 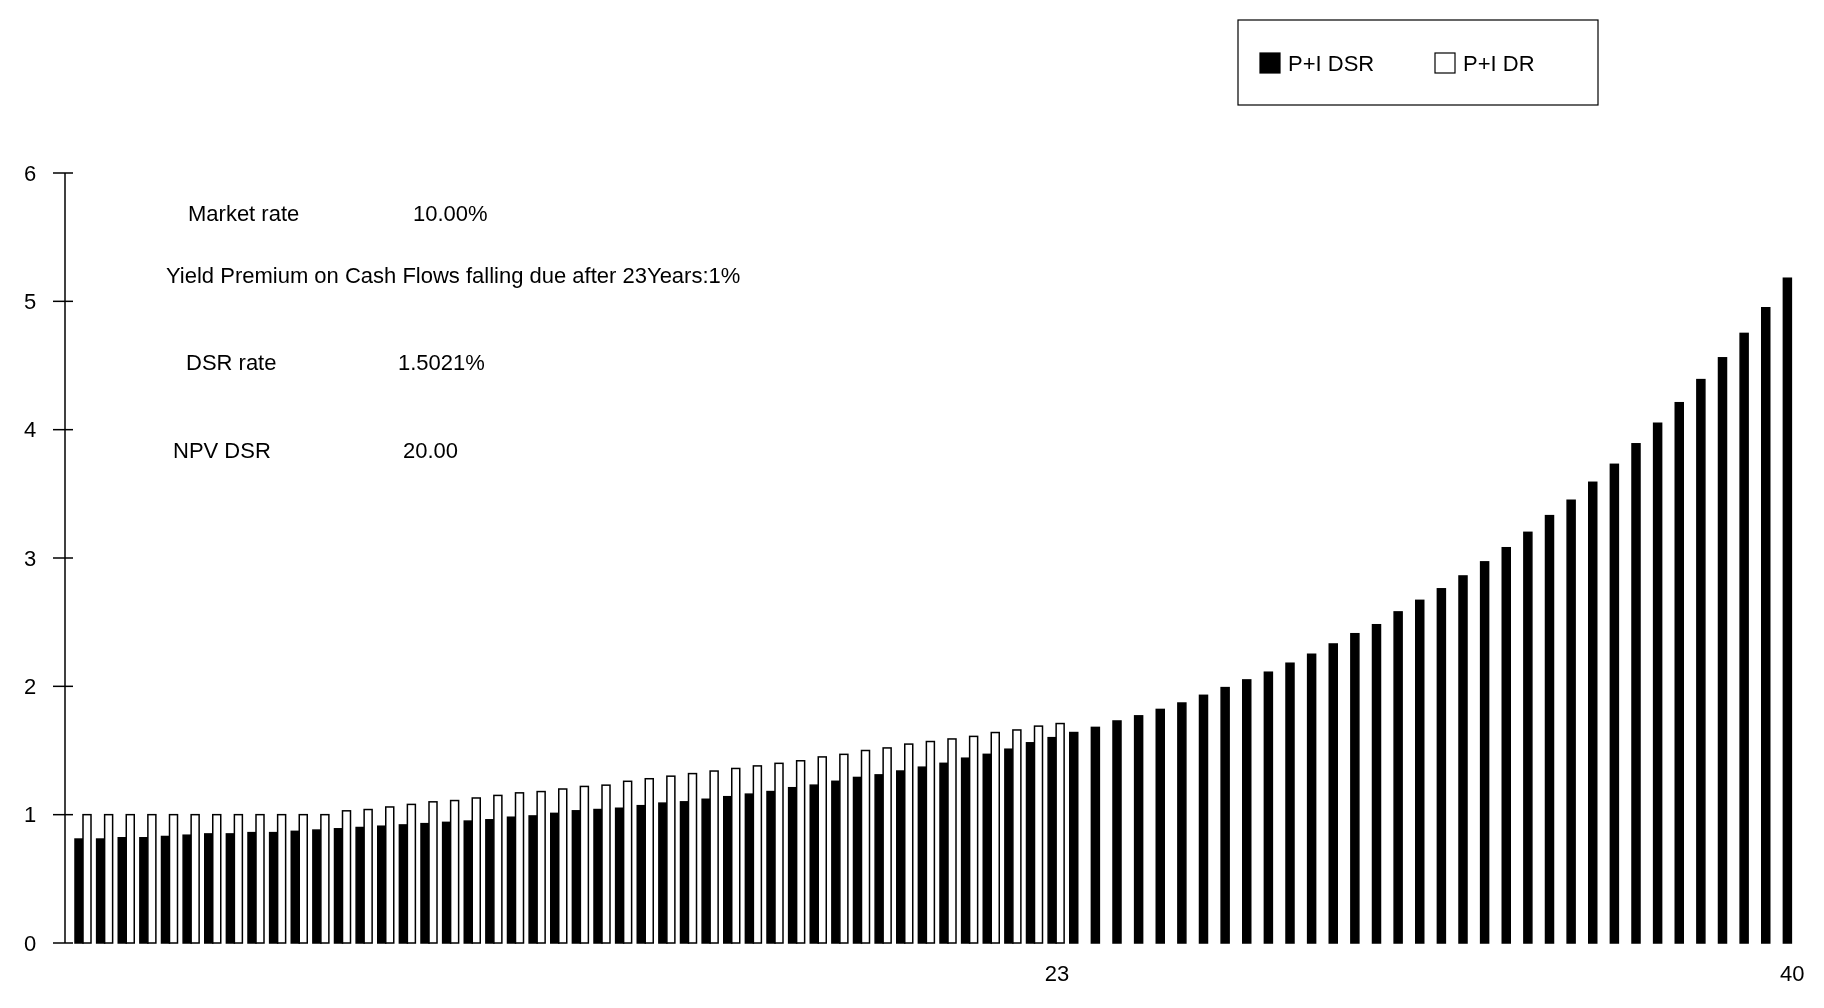 What do you see at coordinates (453, 275) in the screenshot?
I see `annotation: Yield Premium on Cash Flows falling due after 23Years:1%` at bounding box center [453, 275].